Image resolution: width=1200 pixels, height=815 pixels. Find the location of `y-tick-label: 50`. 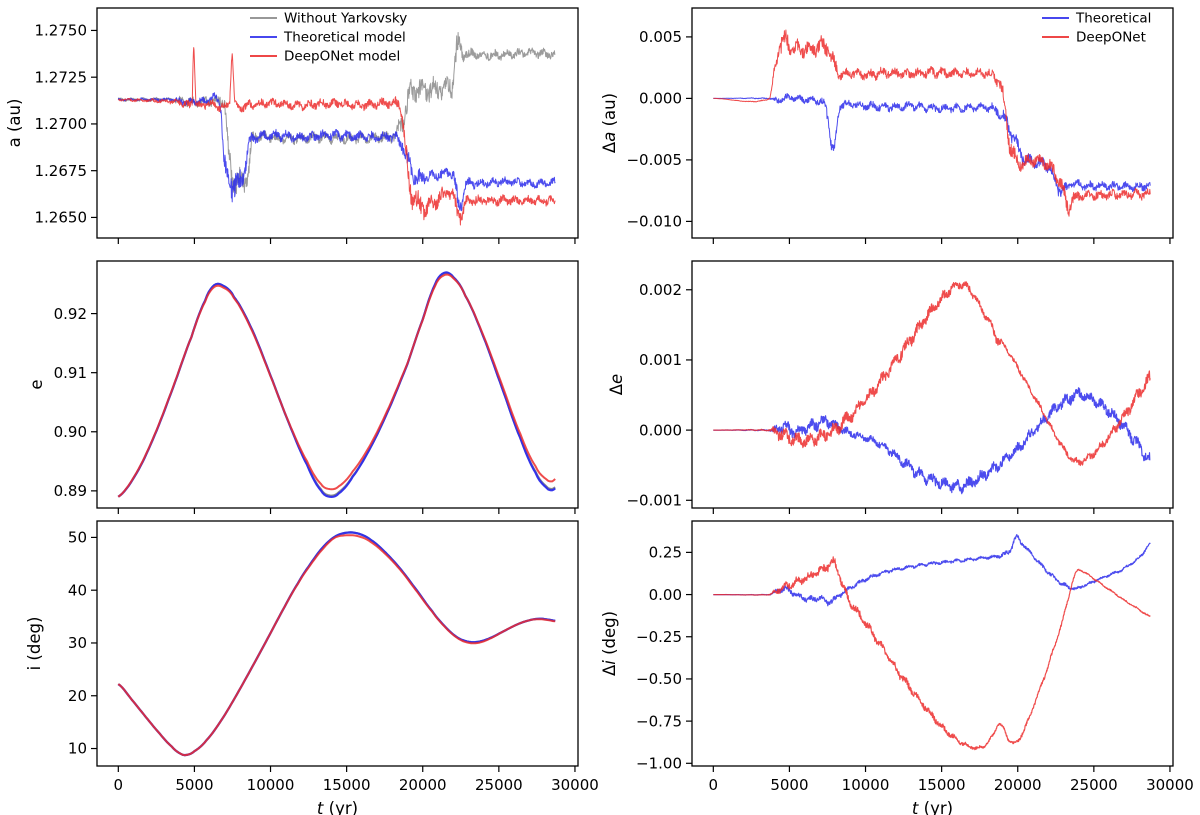

y-tick-label: 50 is located at coordinates (77, 538).